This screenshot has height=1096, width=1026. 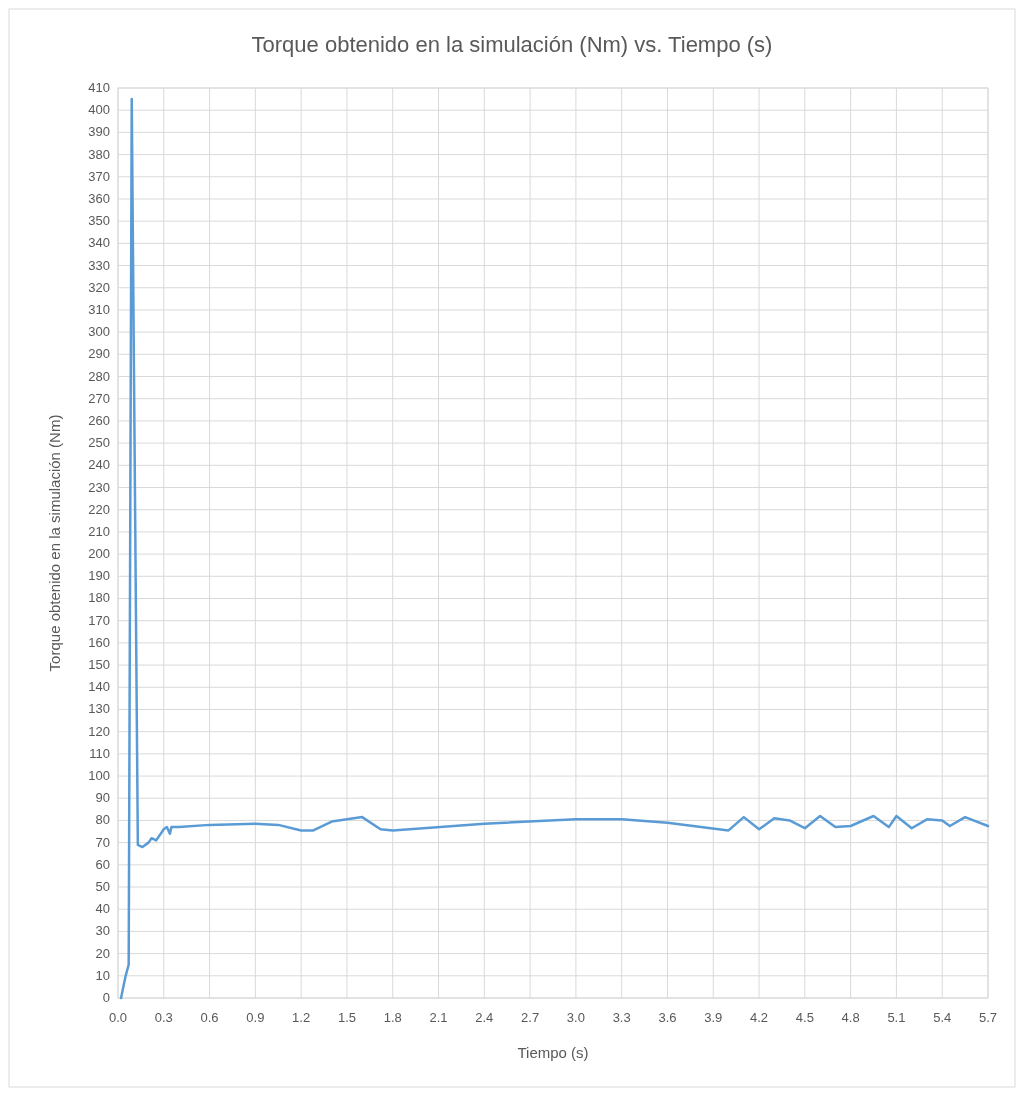 I want to click on x-tick-label: 5.7, so click(x=988, y=1017).